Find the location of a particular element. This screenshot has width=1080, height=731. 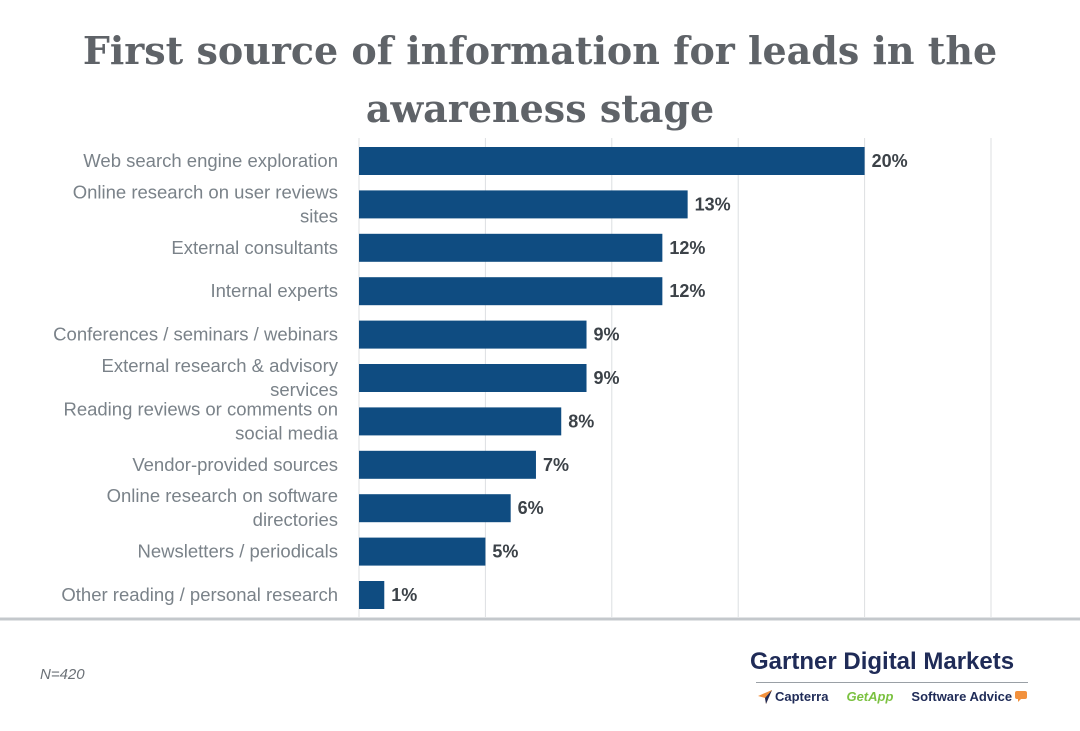

software-advice-text: Software Advice is located at coordinates (962, 696).